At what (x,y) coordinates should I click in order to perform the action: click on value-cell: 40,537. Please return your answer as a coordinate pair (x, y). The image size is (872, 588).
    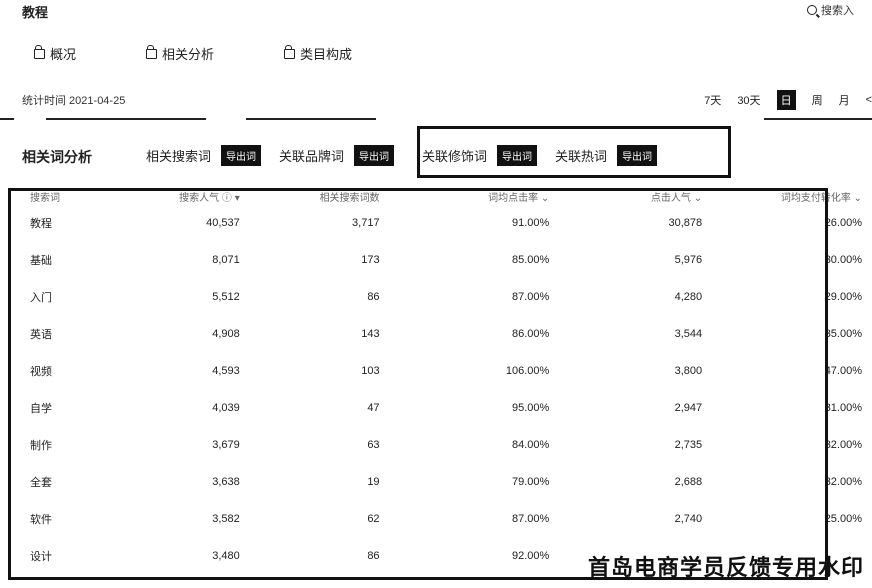
    Looking at the image, I should click on (223, 222).